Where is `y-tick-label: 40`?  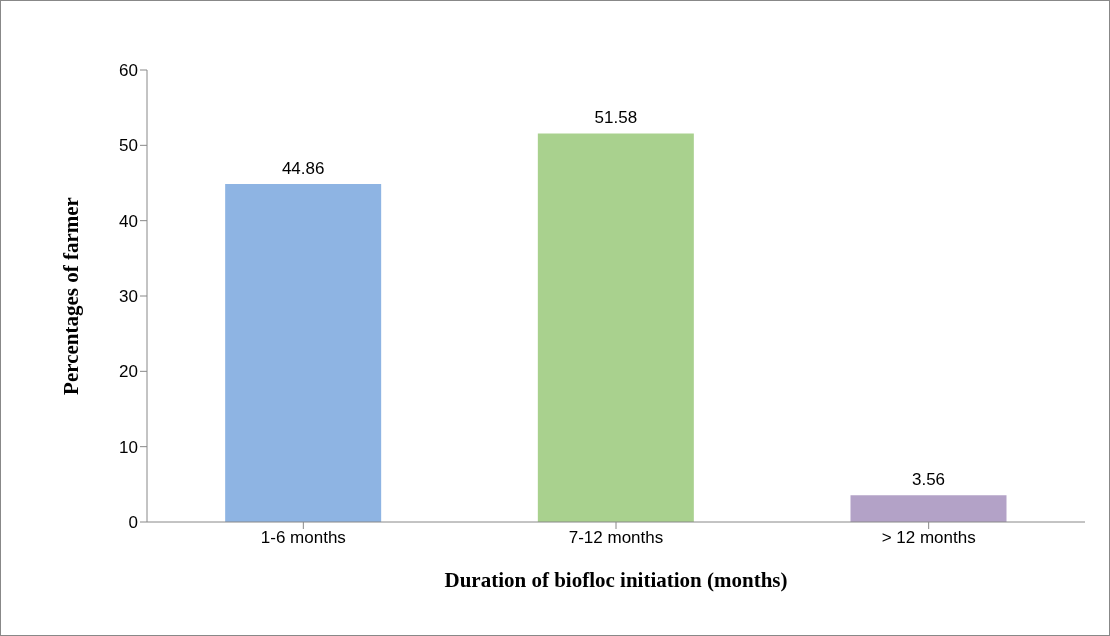 y-tick-label: 40 is located at coordinates (128, 221).